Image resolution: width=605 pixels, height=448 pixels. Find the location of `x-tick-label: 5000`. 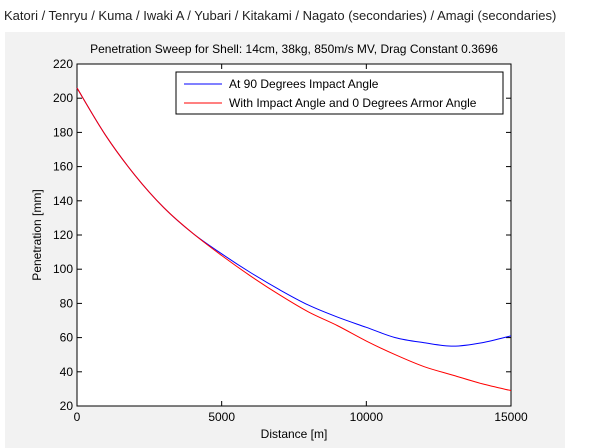

x-tick-label: 5000 is located at coordinates (221, 417).